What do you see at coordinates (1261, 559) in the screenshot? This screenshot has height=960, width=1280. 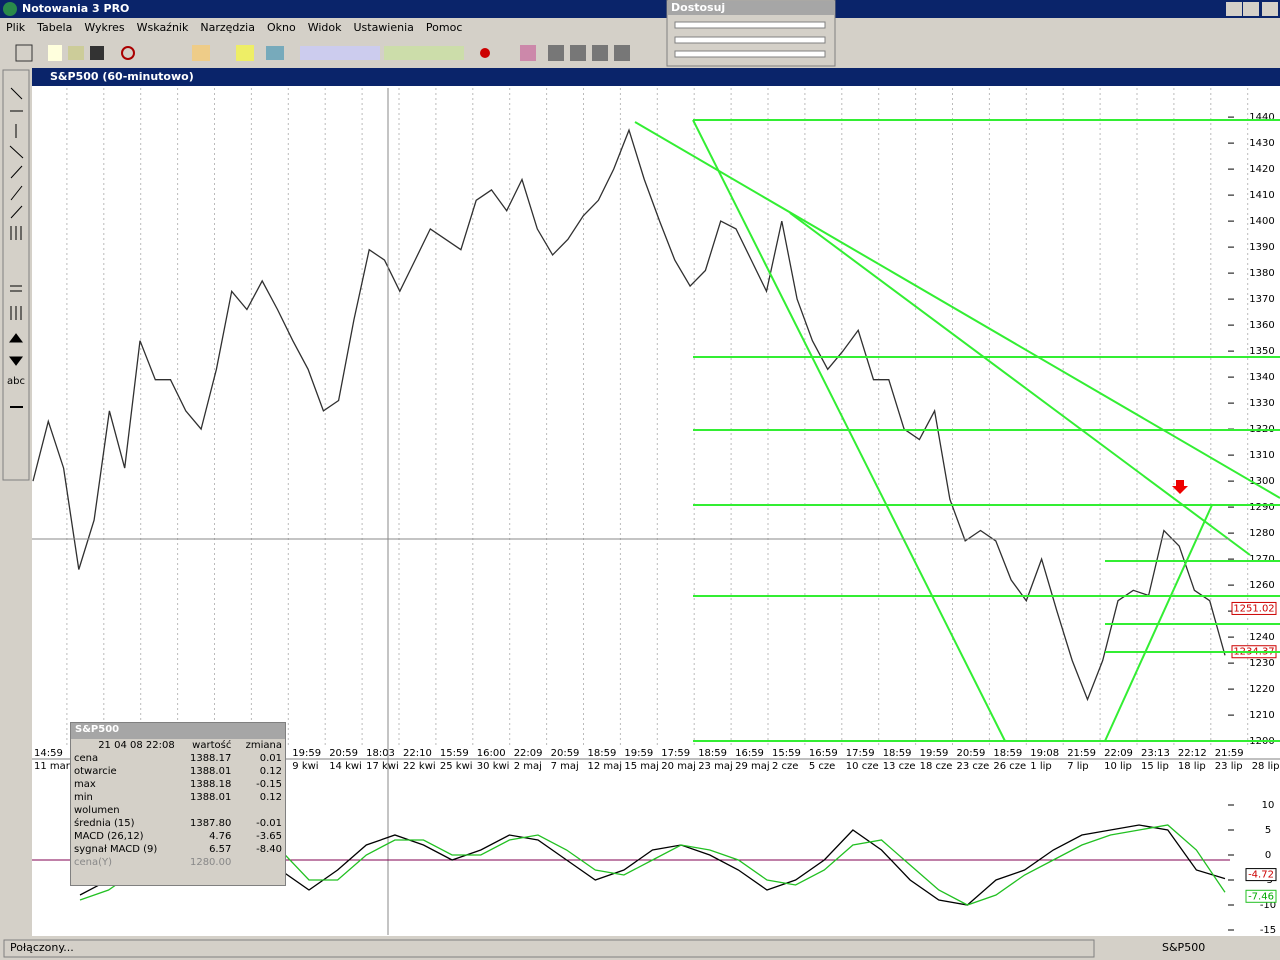 I see `y-tick-label: 1270` at bounding box center [1261, 559].